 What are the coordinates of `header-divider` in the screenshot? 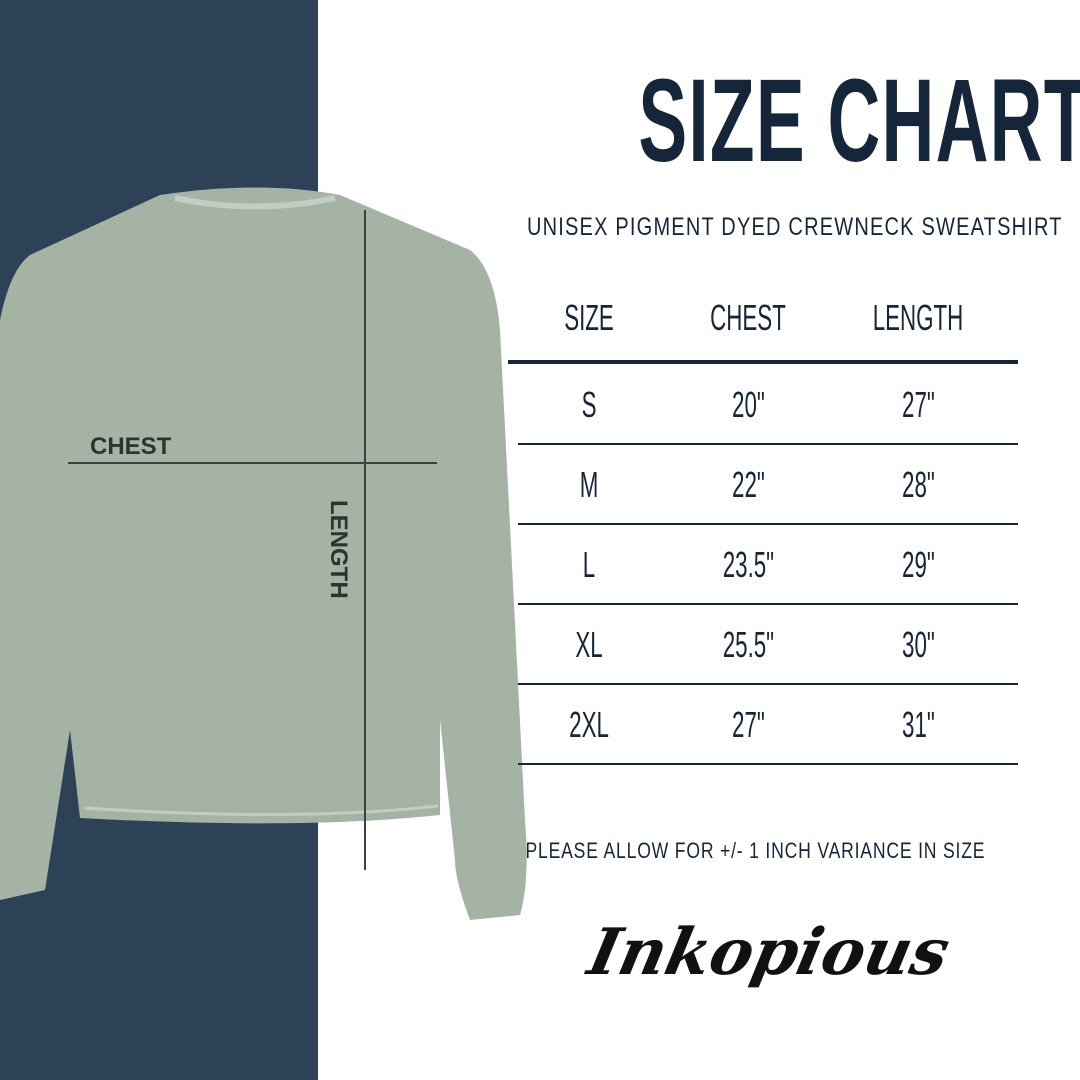 It's located at (763, 362).